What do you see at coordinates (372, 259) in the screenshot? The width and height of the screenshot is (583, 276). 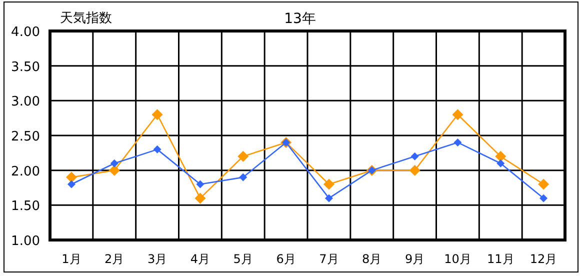 I see `x-tick-label: 8月` at bounding box center [372, 259].